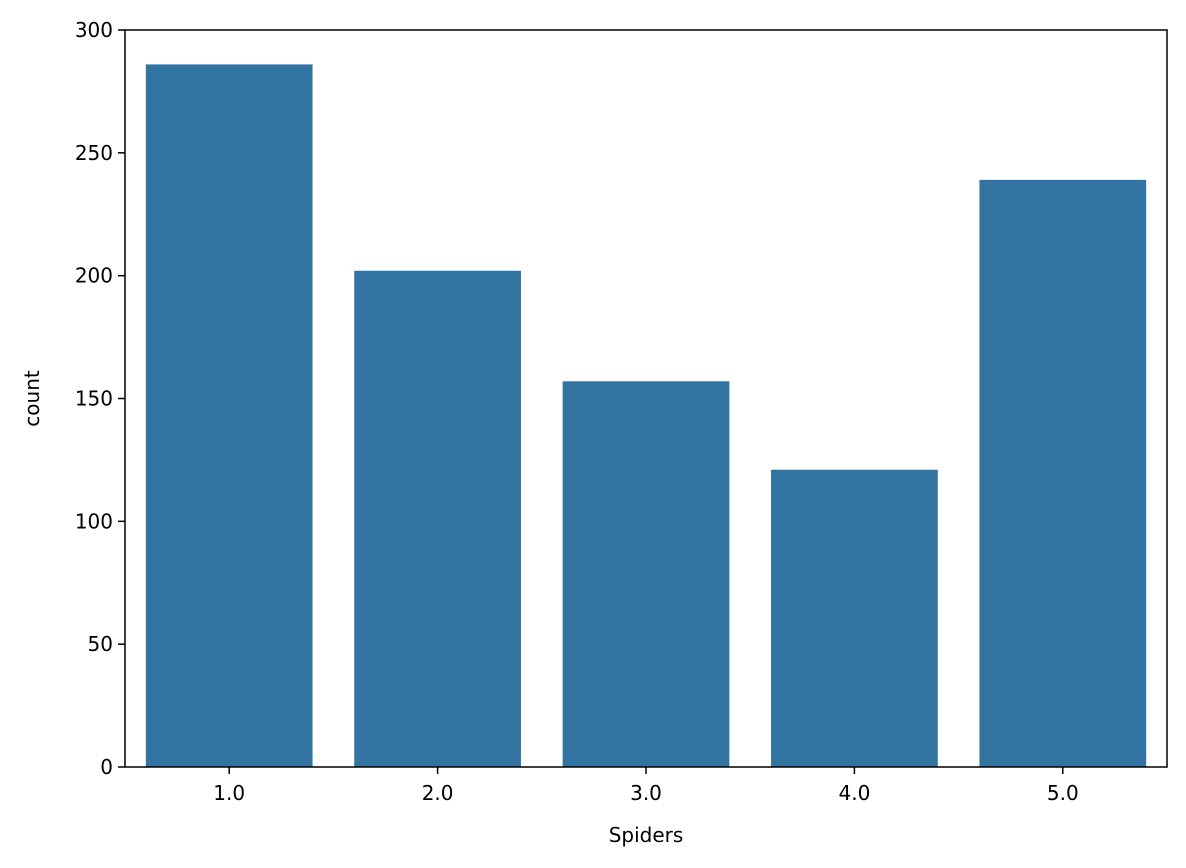 The height and width of the screenshot is (868, 1186). Describe the element at coordinates (32, 398) in the screenshot. I see `y-axis-title: count` at that location.